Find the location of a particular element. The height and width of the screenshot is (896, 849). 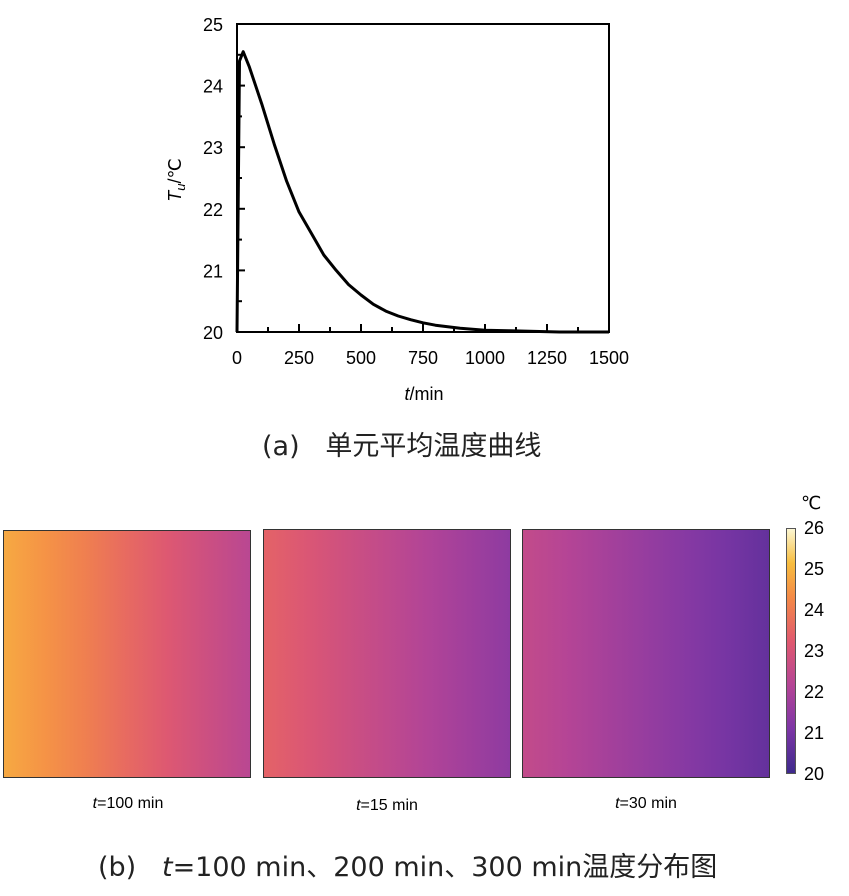

y-axis-title: Tu/℃ is located at coordinates (176, 179).